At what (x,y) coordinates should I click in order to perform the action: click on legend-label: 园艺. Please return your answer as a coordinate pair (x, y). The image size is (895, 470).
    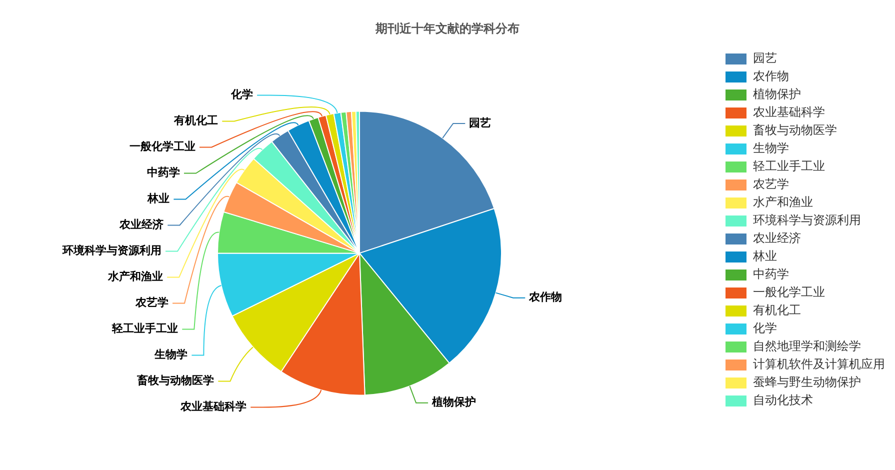
    Looking at the image, I should click on (765, 58).